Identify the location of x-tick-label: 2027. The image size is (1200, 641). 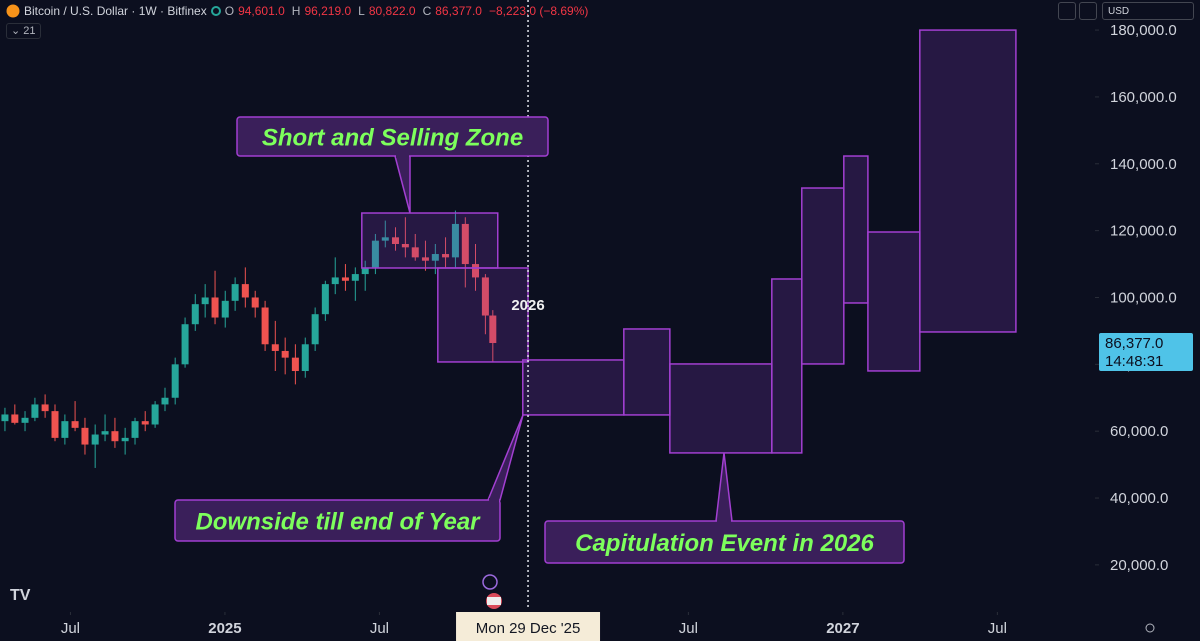
(842, 628).